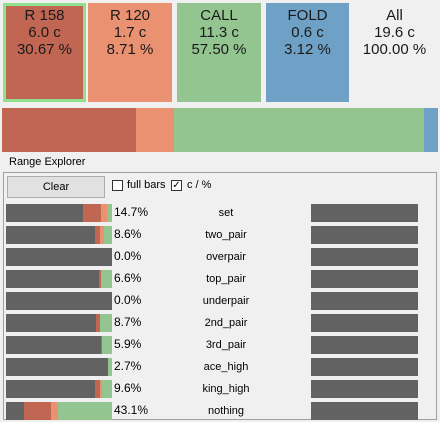 This screenshot has height=422, width=440. What do you see at coordinates (226, 389) in the screenshot?
I see `category-name: king_high` at bounding box center [226, 389].